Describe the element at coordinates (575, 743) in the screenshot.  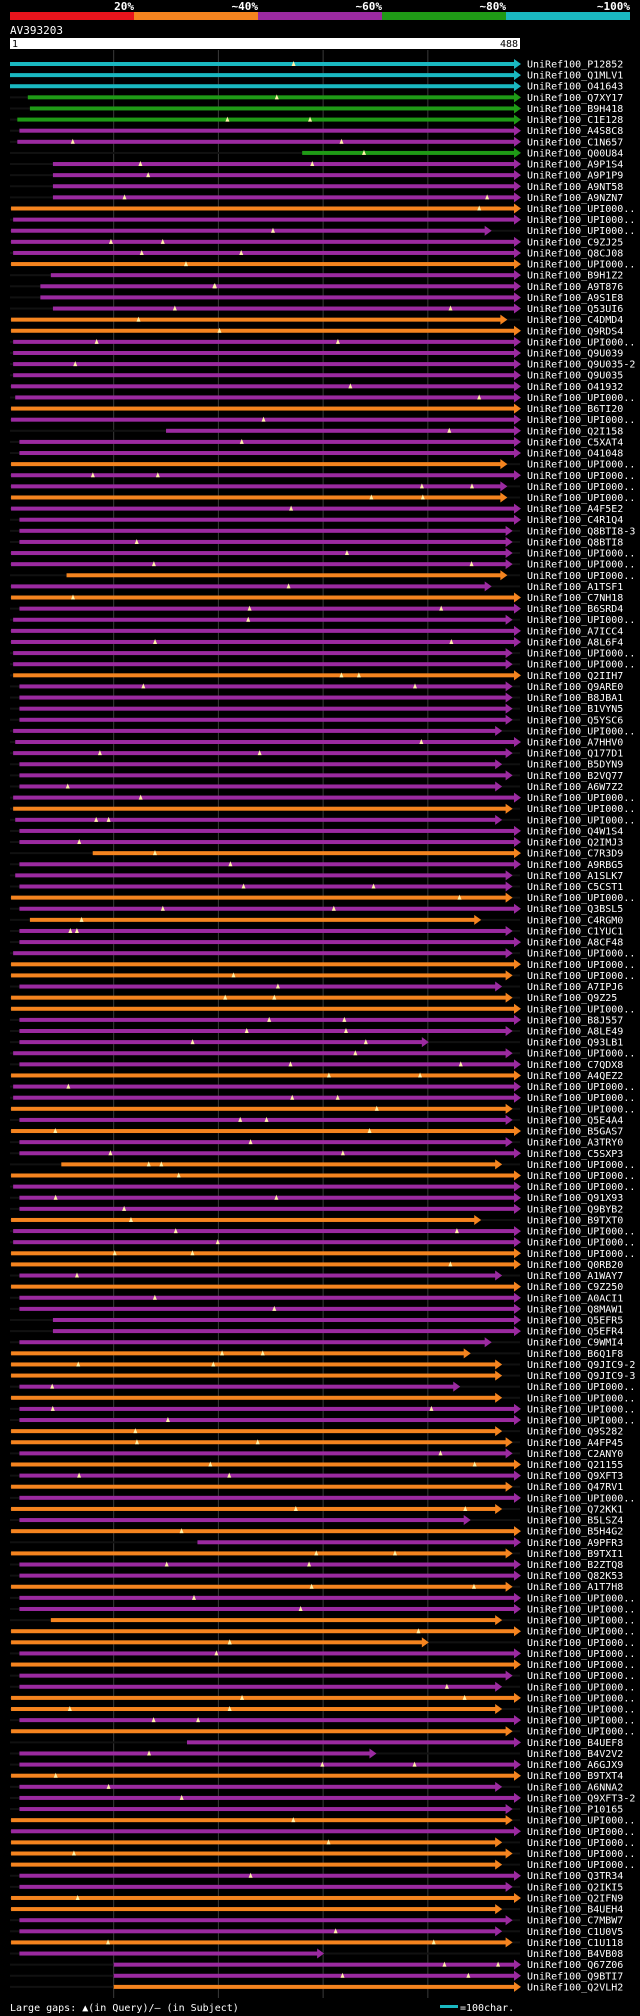
I see `hit-label: UniRef100_A7HHV0` at that location.